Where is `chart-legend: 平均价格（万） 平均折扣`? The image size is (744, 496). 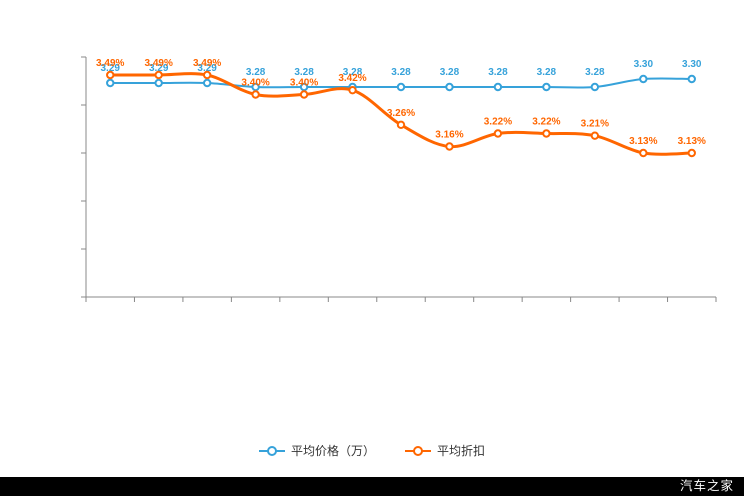 chart-legend: 平均价格（万） 平均折扣 is located at coordinates (372, 451).